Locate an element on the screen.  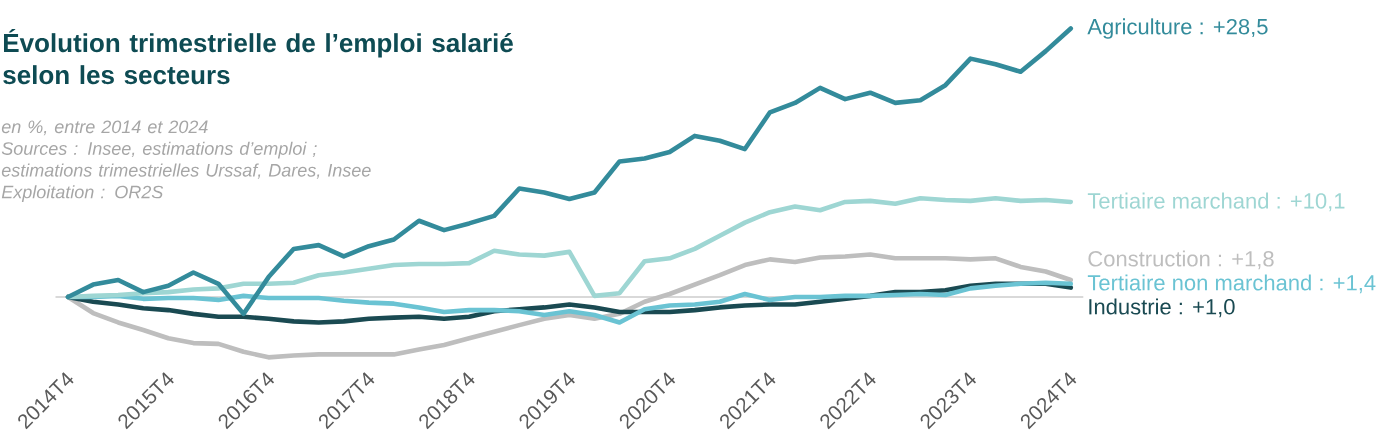
text: en %, entre 2014 et 2024 is located at coordinates (104, 128).